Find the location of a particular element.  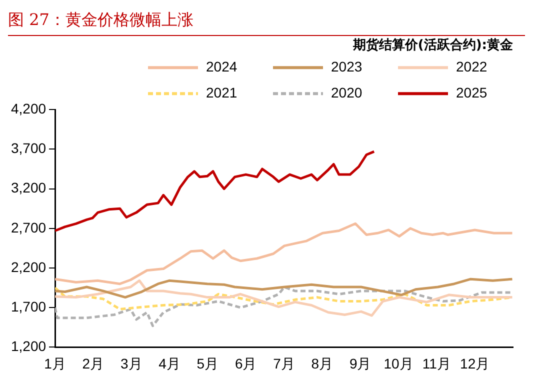

legend-label: 2025 is located at coordinates (472, 92).